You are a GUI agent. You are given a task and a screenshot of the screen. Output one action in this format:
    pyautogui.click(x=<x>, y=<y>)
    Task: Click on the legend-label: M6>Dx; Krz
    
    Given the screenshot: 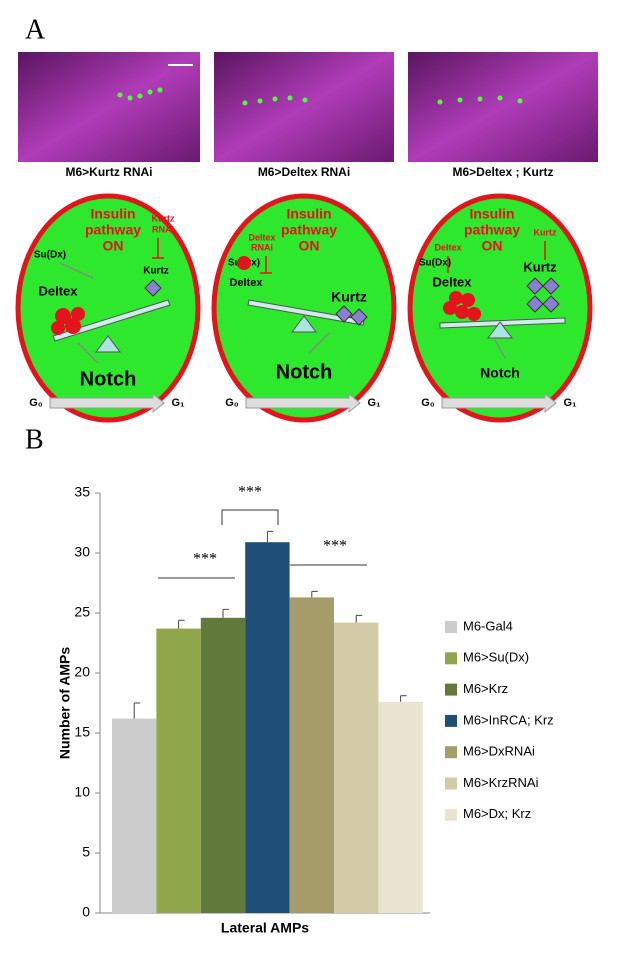 What is the action you would take?
    pyautogui.click(x=497, y=813)
    